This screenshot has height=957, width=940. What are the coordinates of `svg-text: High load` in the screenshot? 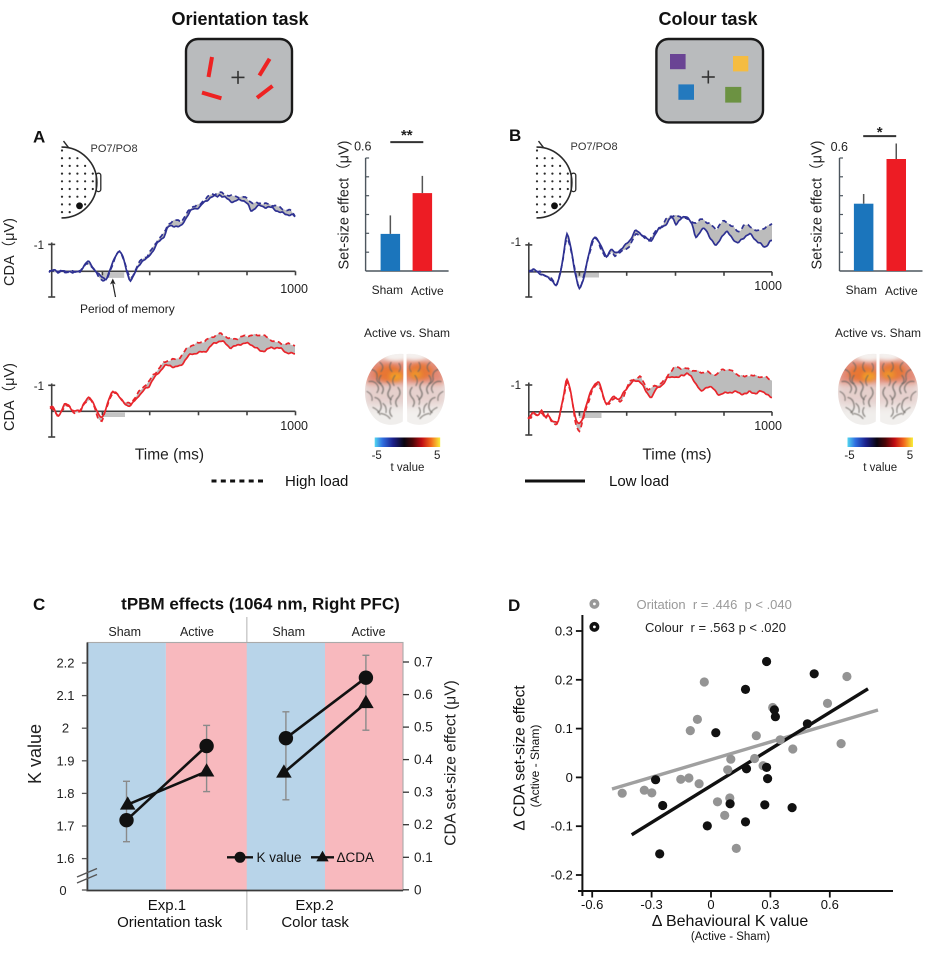 It's located at (316, 481).